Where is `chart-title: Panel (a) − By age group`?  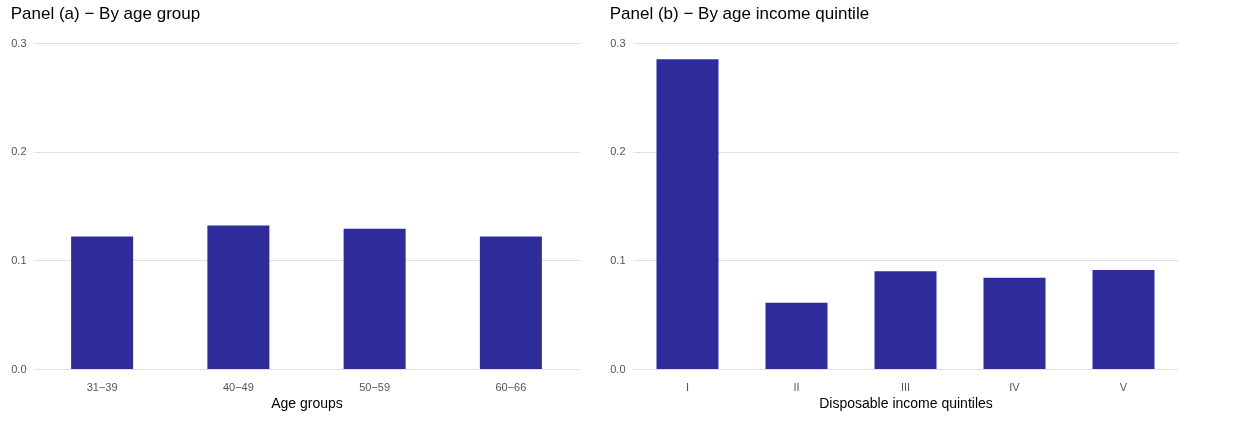 chart-title: Panel (a) − By age group is located at coordinates (105, 13).